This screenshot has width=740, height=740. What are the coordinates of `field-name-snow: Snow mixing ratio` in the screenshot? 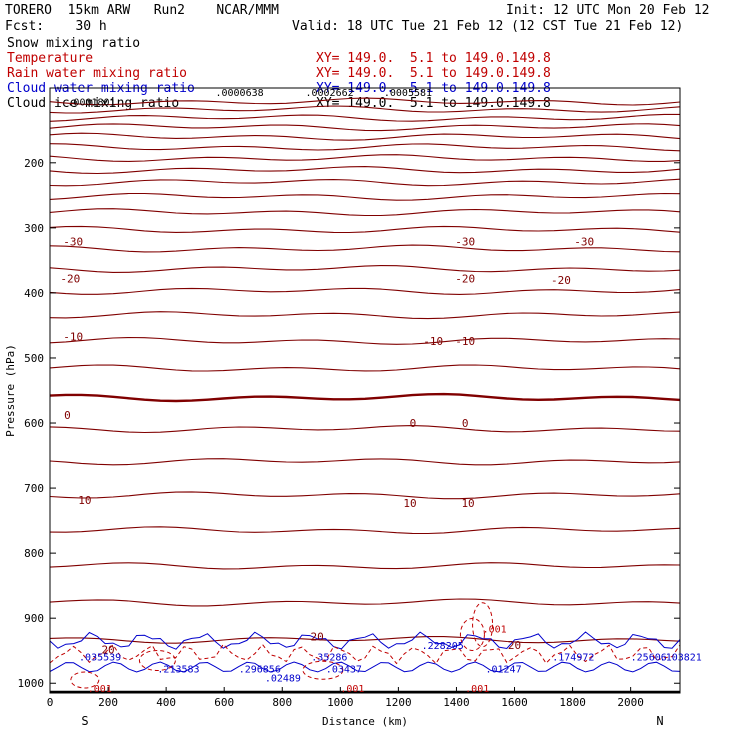 It's located at (74, 43).